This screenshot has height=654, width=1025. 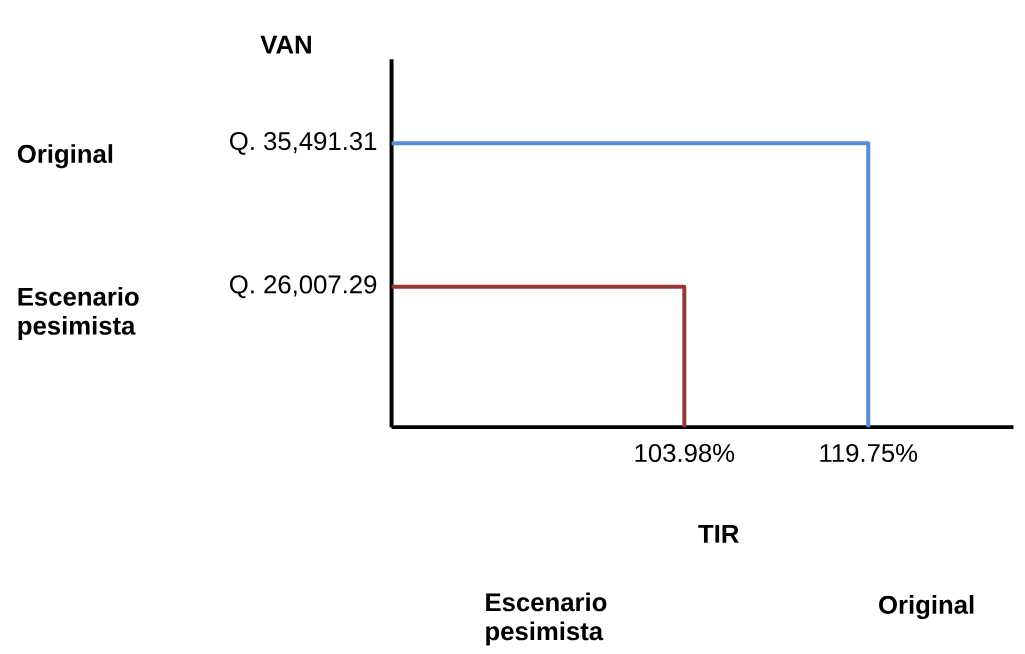 What do you see at coordinates (303, 143) in the screenshot?
I see `y-tick-label: Q. 35,491.31` at bounding box center [303, 143].